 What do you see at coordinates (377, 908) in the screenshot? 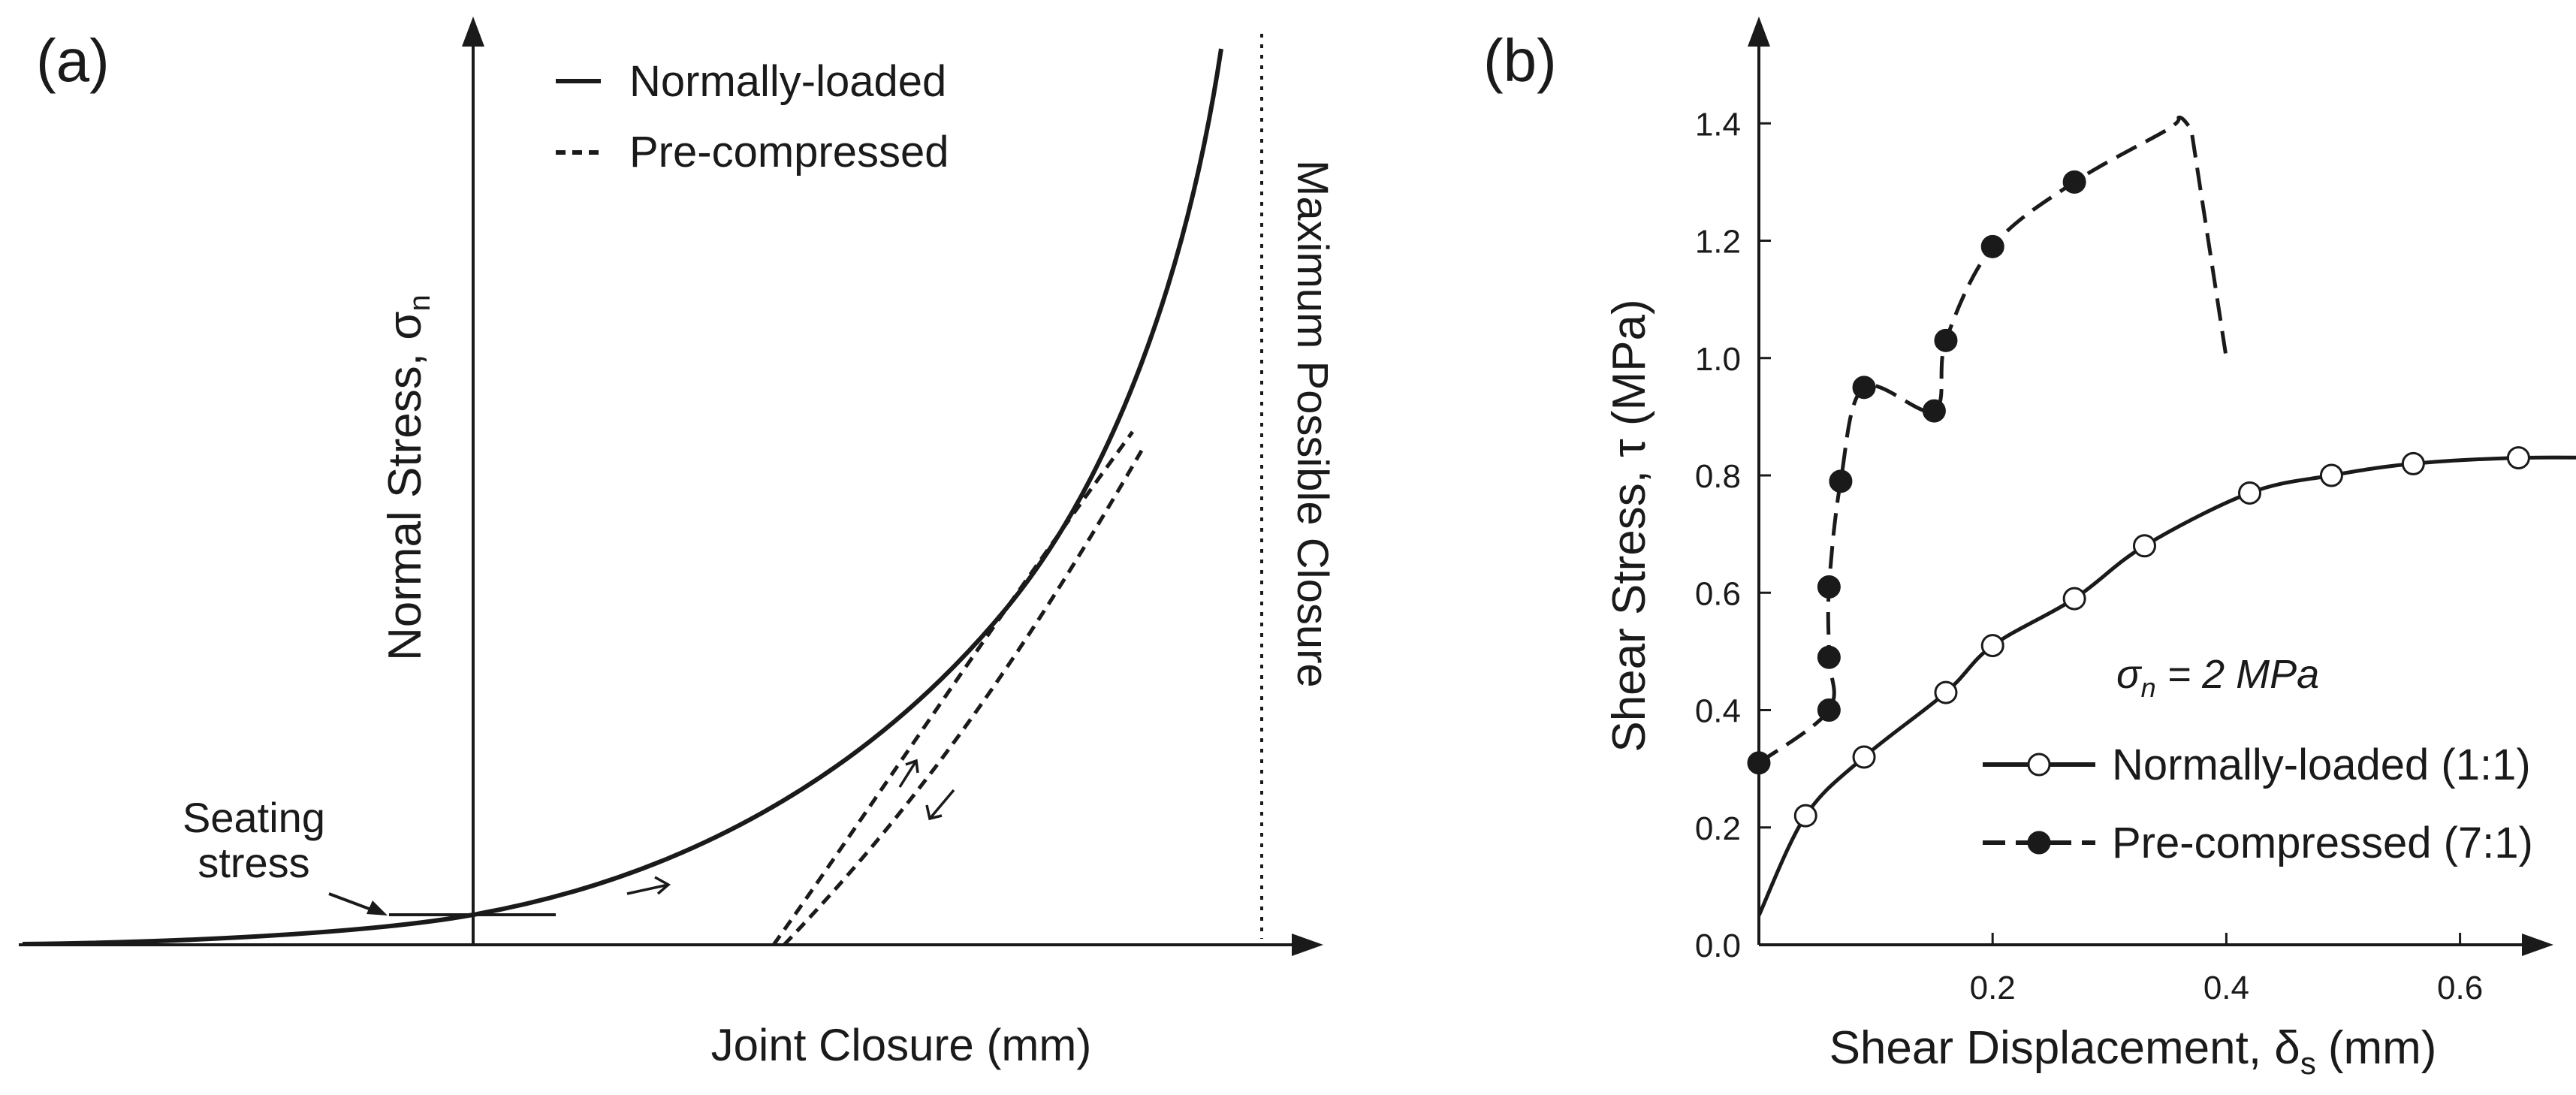
I see `a-seating-pointer-head` at bounding box center [377, 908].